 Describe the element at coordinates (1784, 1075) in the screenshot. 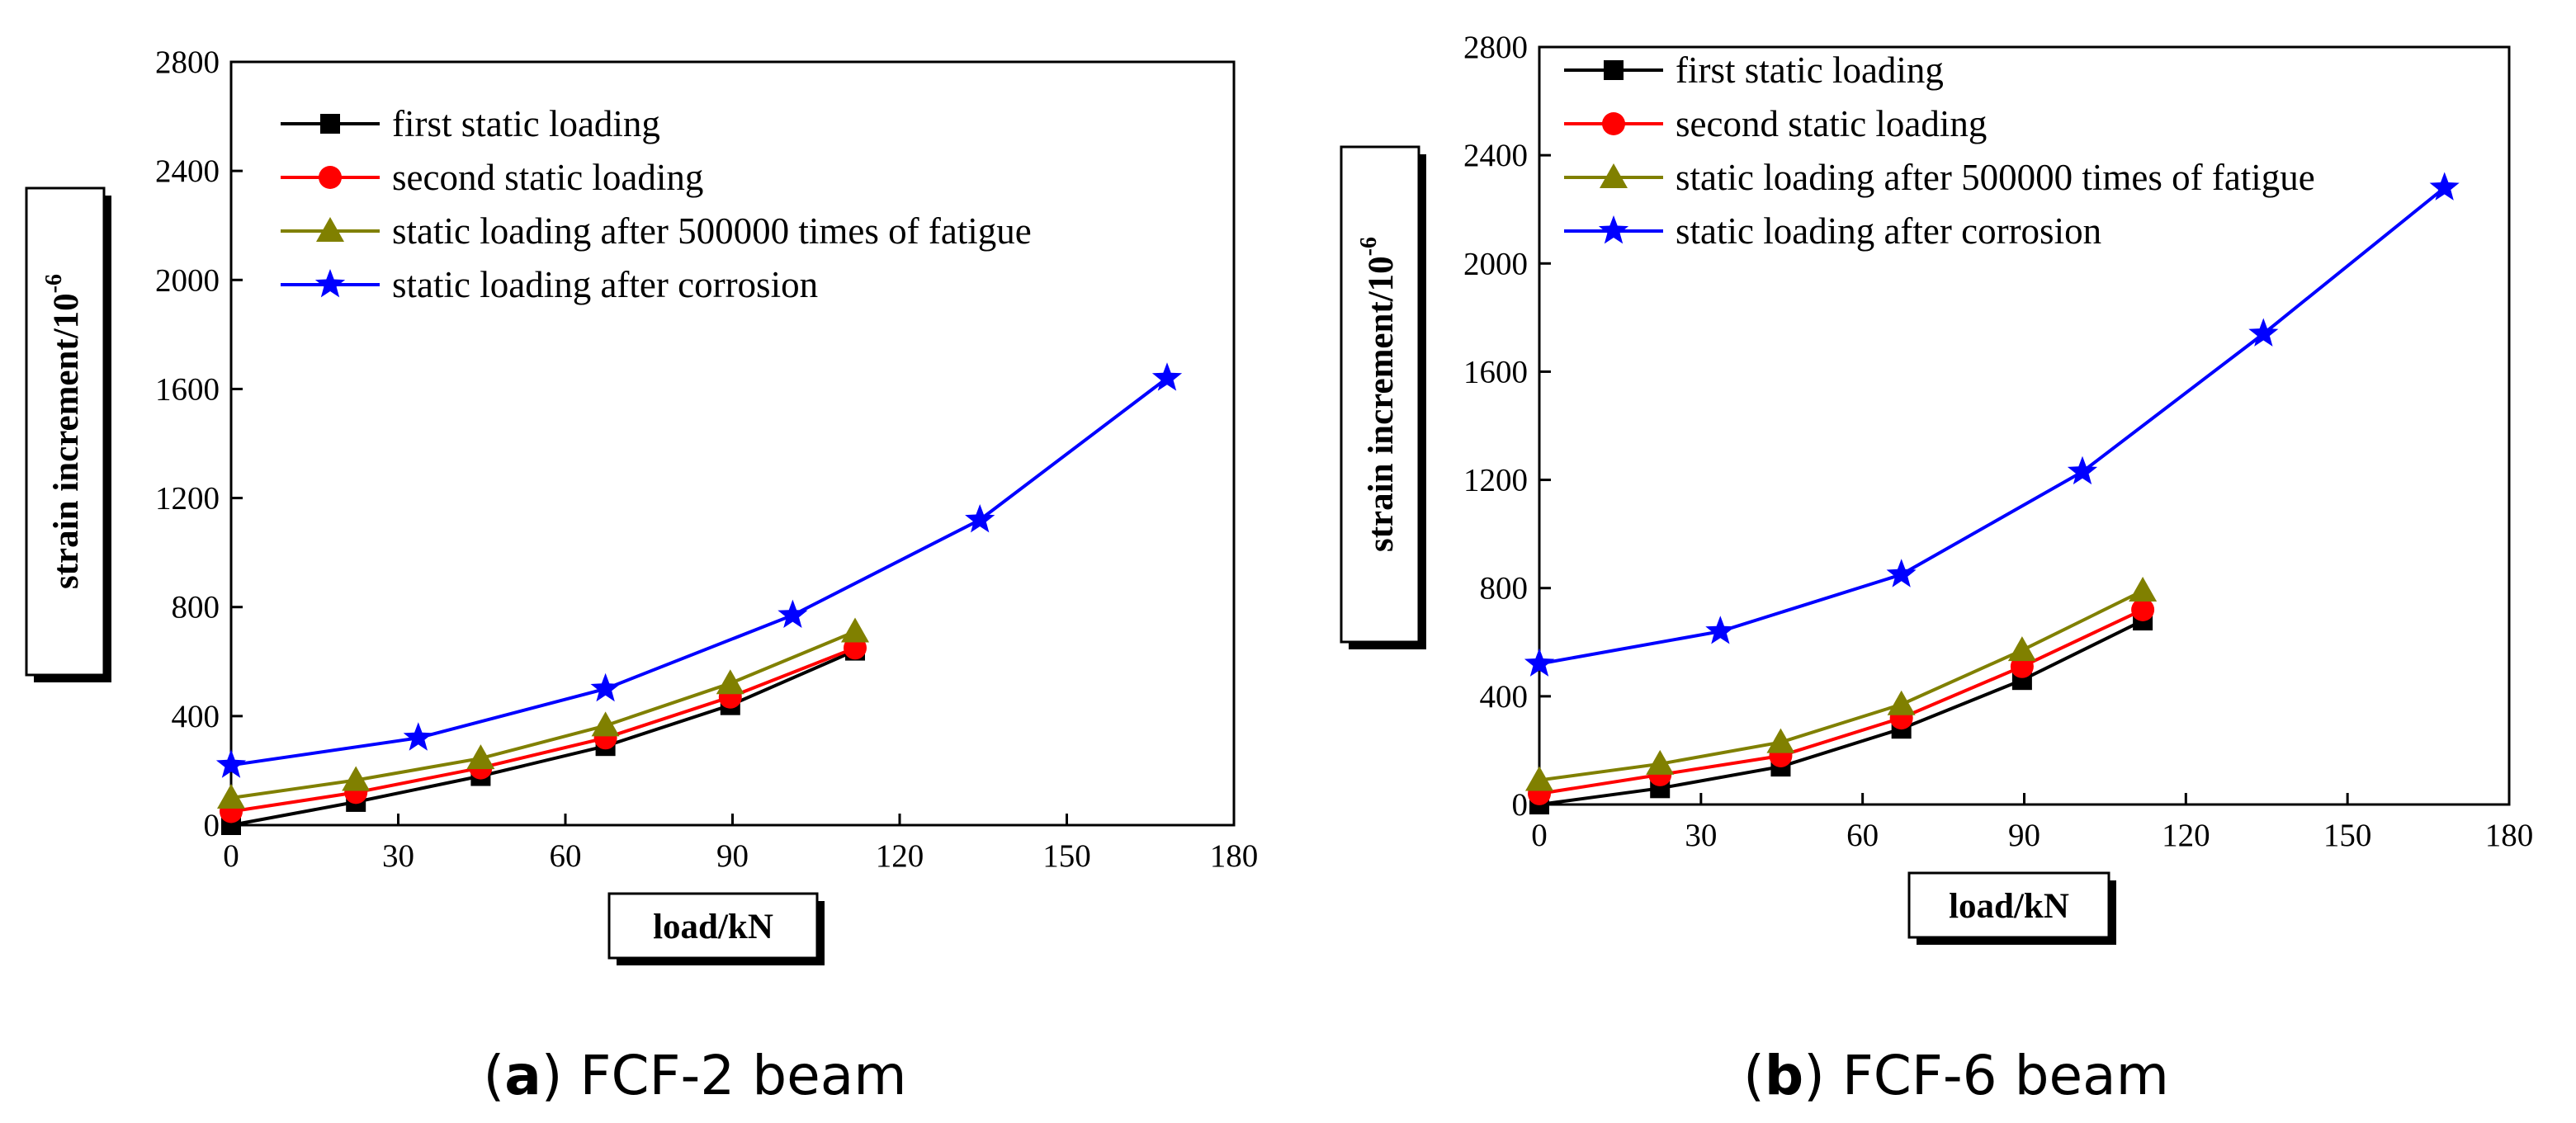

I see `caption-letter: b` at that location.